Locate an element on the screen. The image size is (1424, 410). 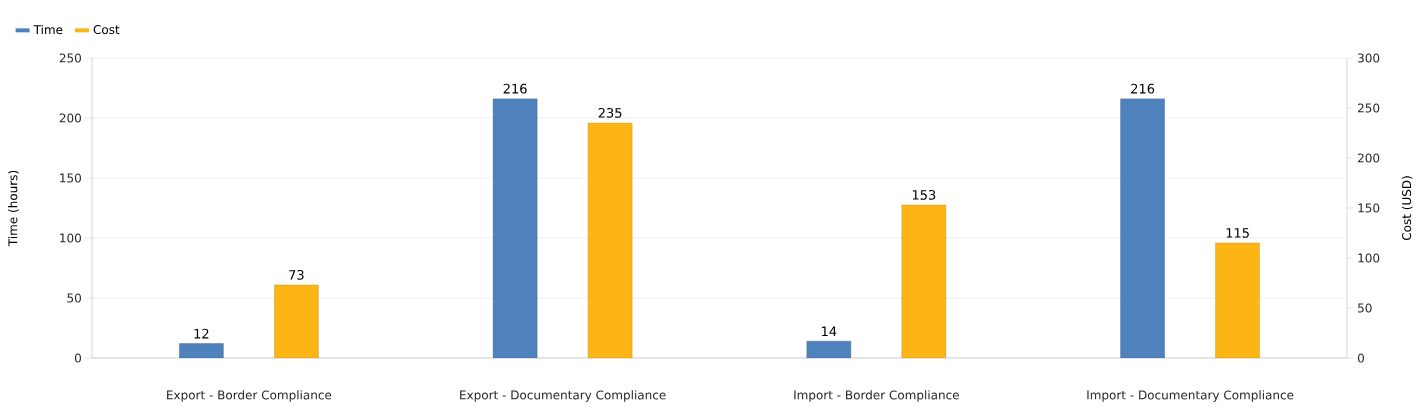
y2-axis-title: Cost (USD) is located at coordinates (1407, 208).